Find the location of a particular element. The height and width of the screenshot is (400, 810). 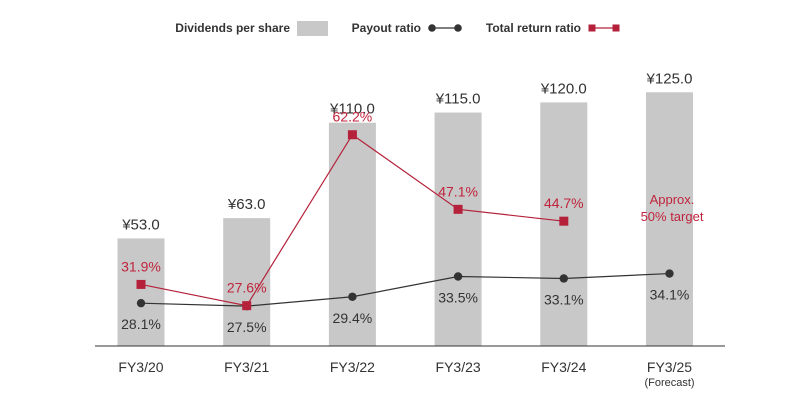

x-tick-note: (Forecast) is located at coordinates (669, 383).